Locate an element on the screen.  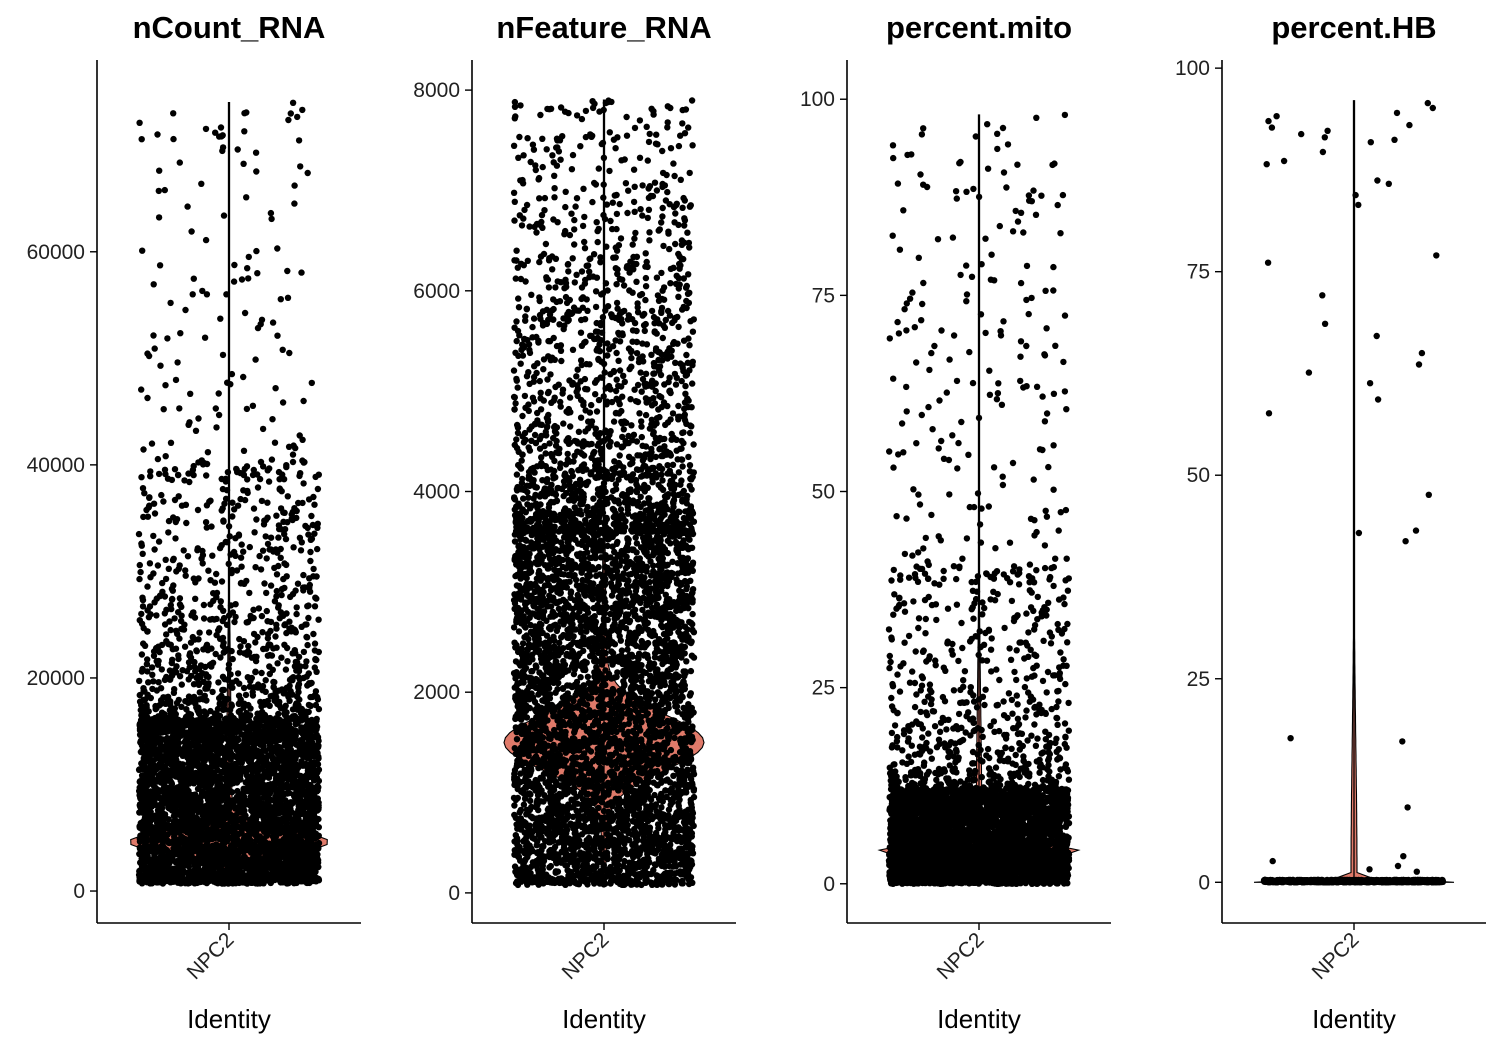
x-tick-label: NPC2 is located at coordinates (586, 956).